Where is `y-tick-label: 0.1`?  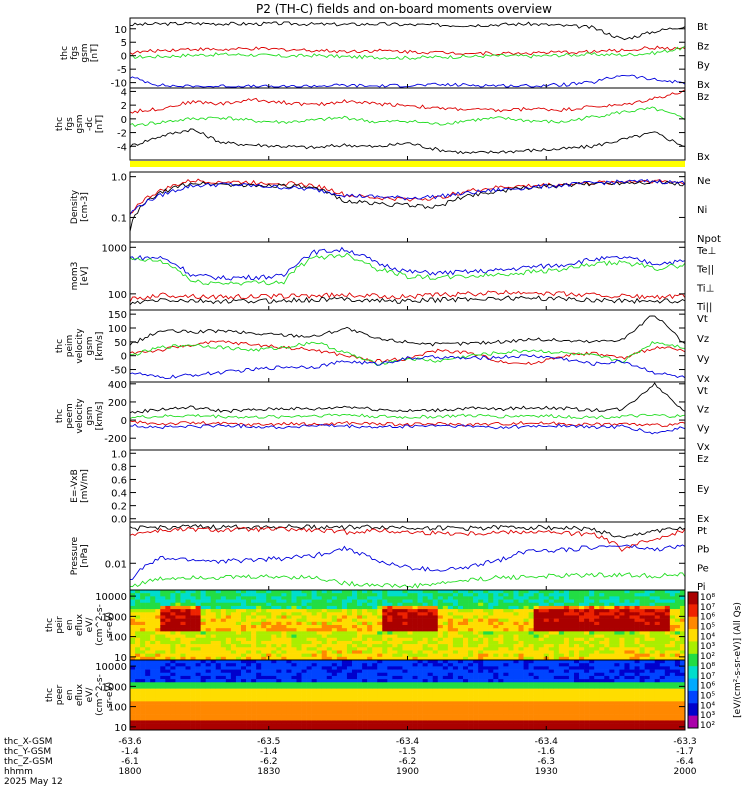 y-tick-label: 0.1 is located at coordinates (119, 218).